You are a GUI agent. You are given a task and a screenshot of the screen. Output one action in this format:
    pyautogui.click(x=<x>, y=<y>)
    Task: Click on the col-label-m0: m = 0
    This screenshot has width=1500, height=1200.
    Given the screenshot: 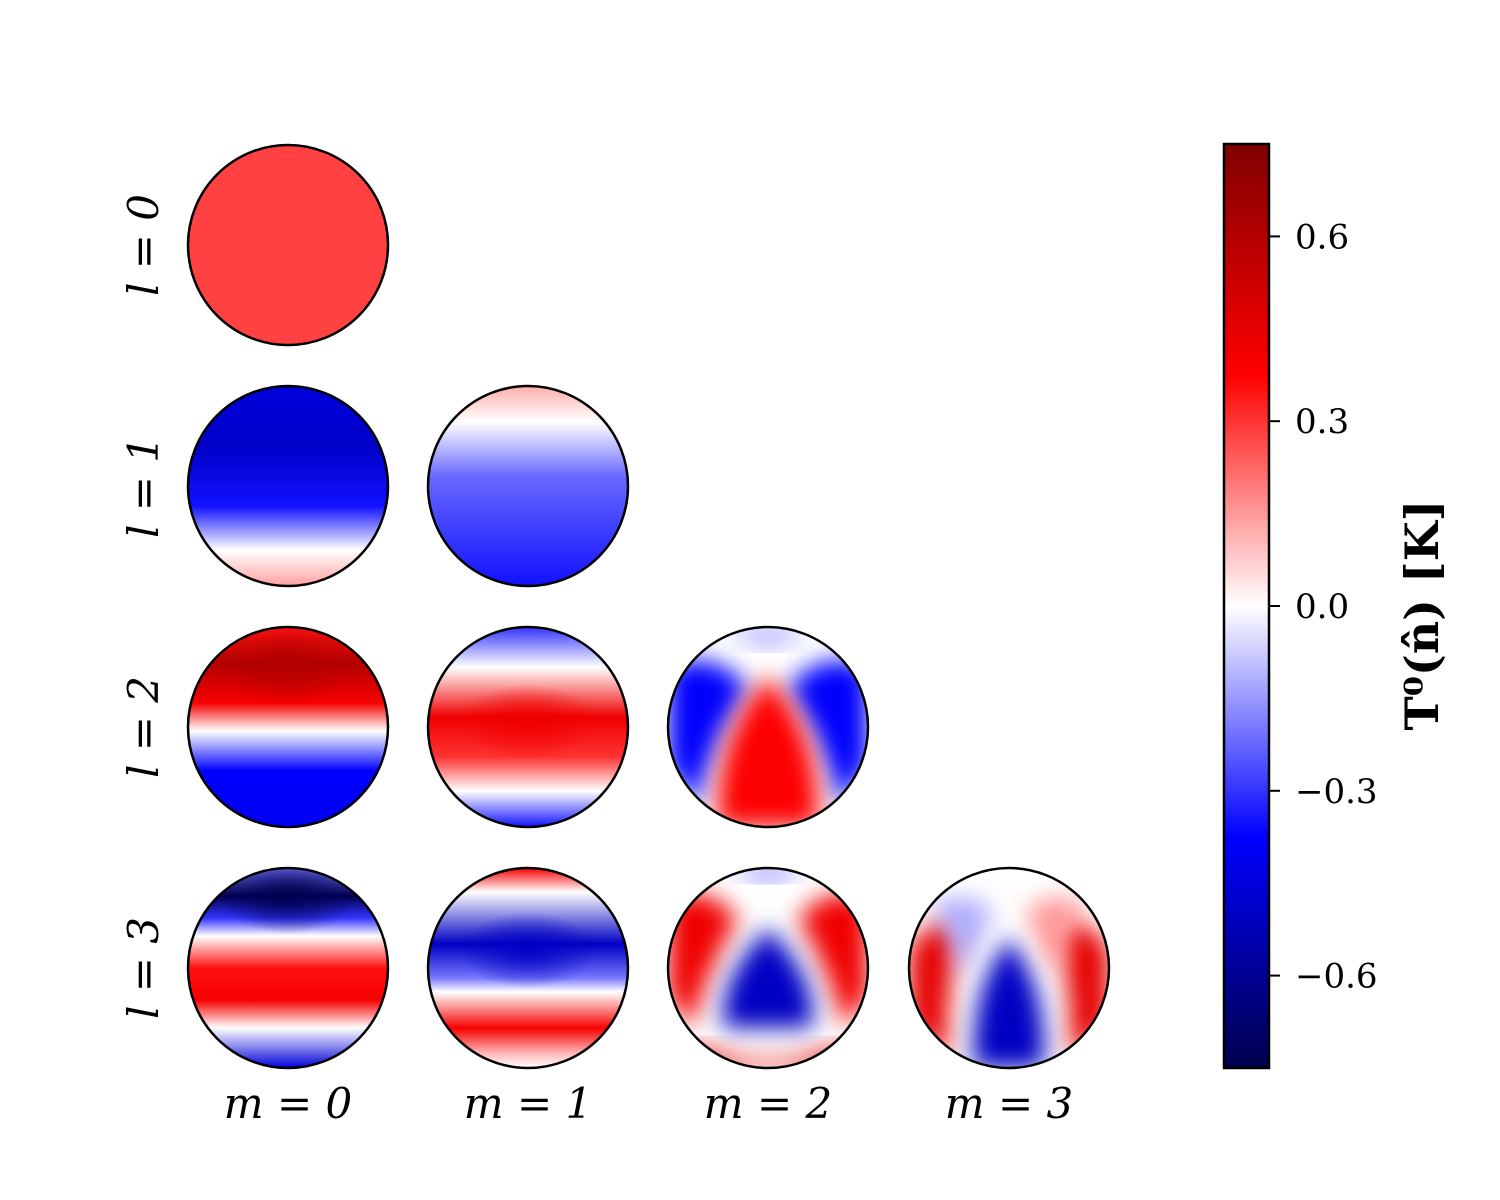 What is the action you would take?
    pyautogui.click(x=288, y=1103)
    